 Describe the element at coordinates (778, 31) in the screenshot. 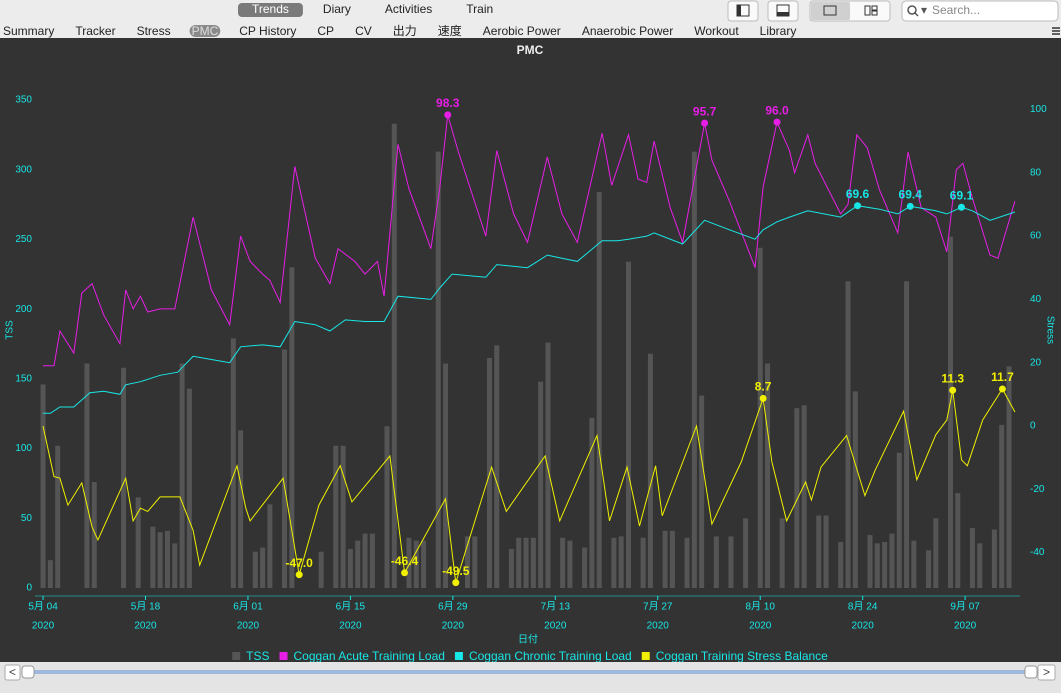

I see `tab: Library` at that location.